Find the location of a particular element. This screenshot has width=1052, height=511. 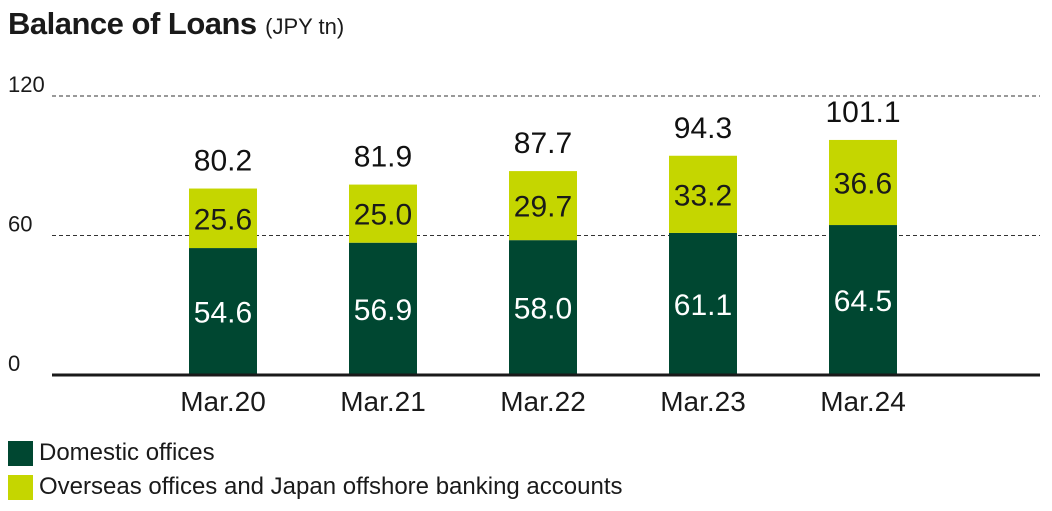

data-label-domestic: 58.0 is located at coordinates (543, 309).